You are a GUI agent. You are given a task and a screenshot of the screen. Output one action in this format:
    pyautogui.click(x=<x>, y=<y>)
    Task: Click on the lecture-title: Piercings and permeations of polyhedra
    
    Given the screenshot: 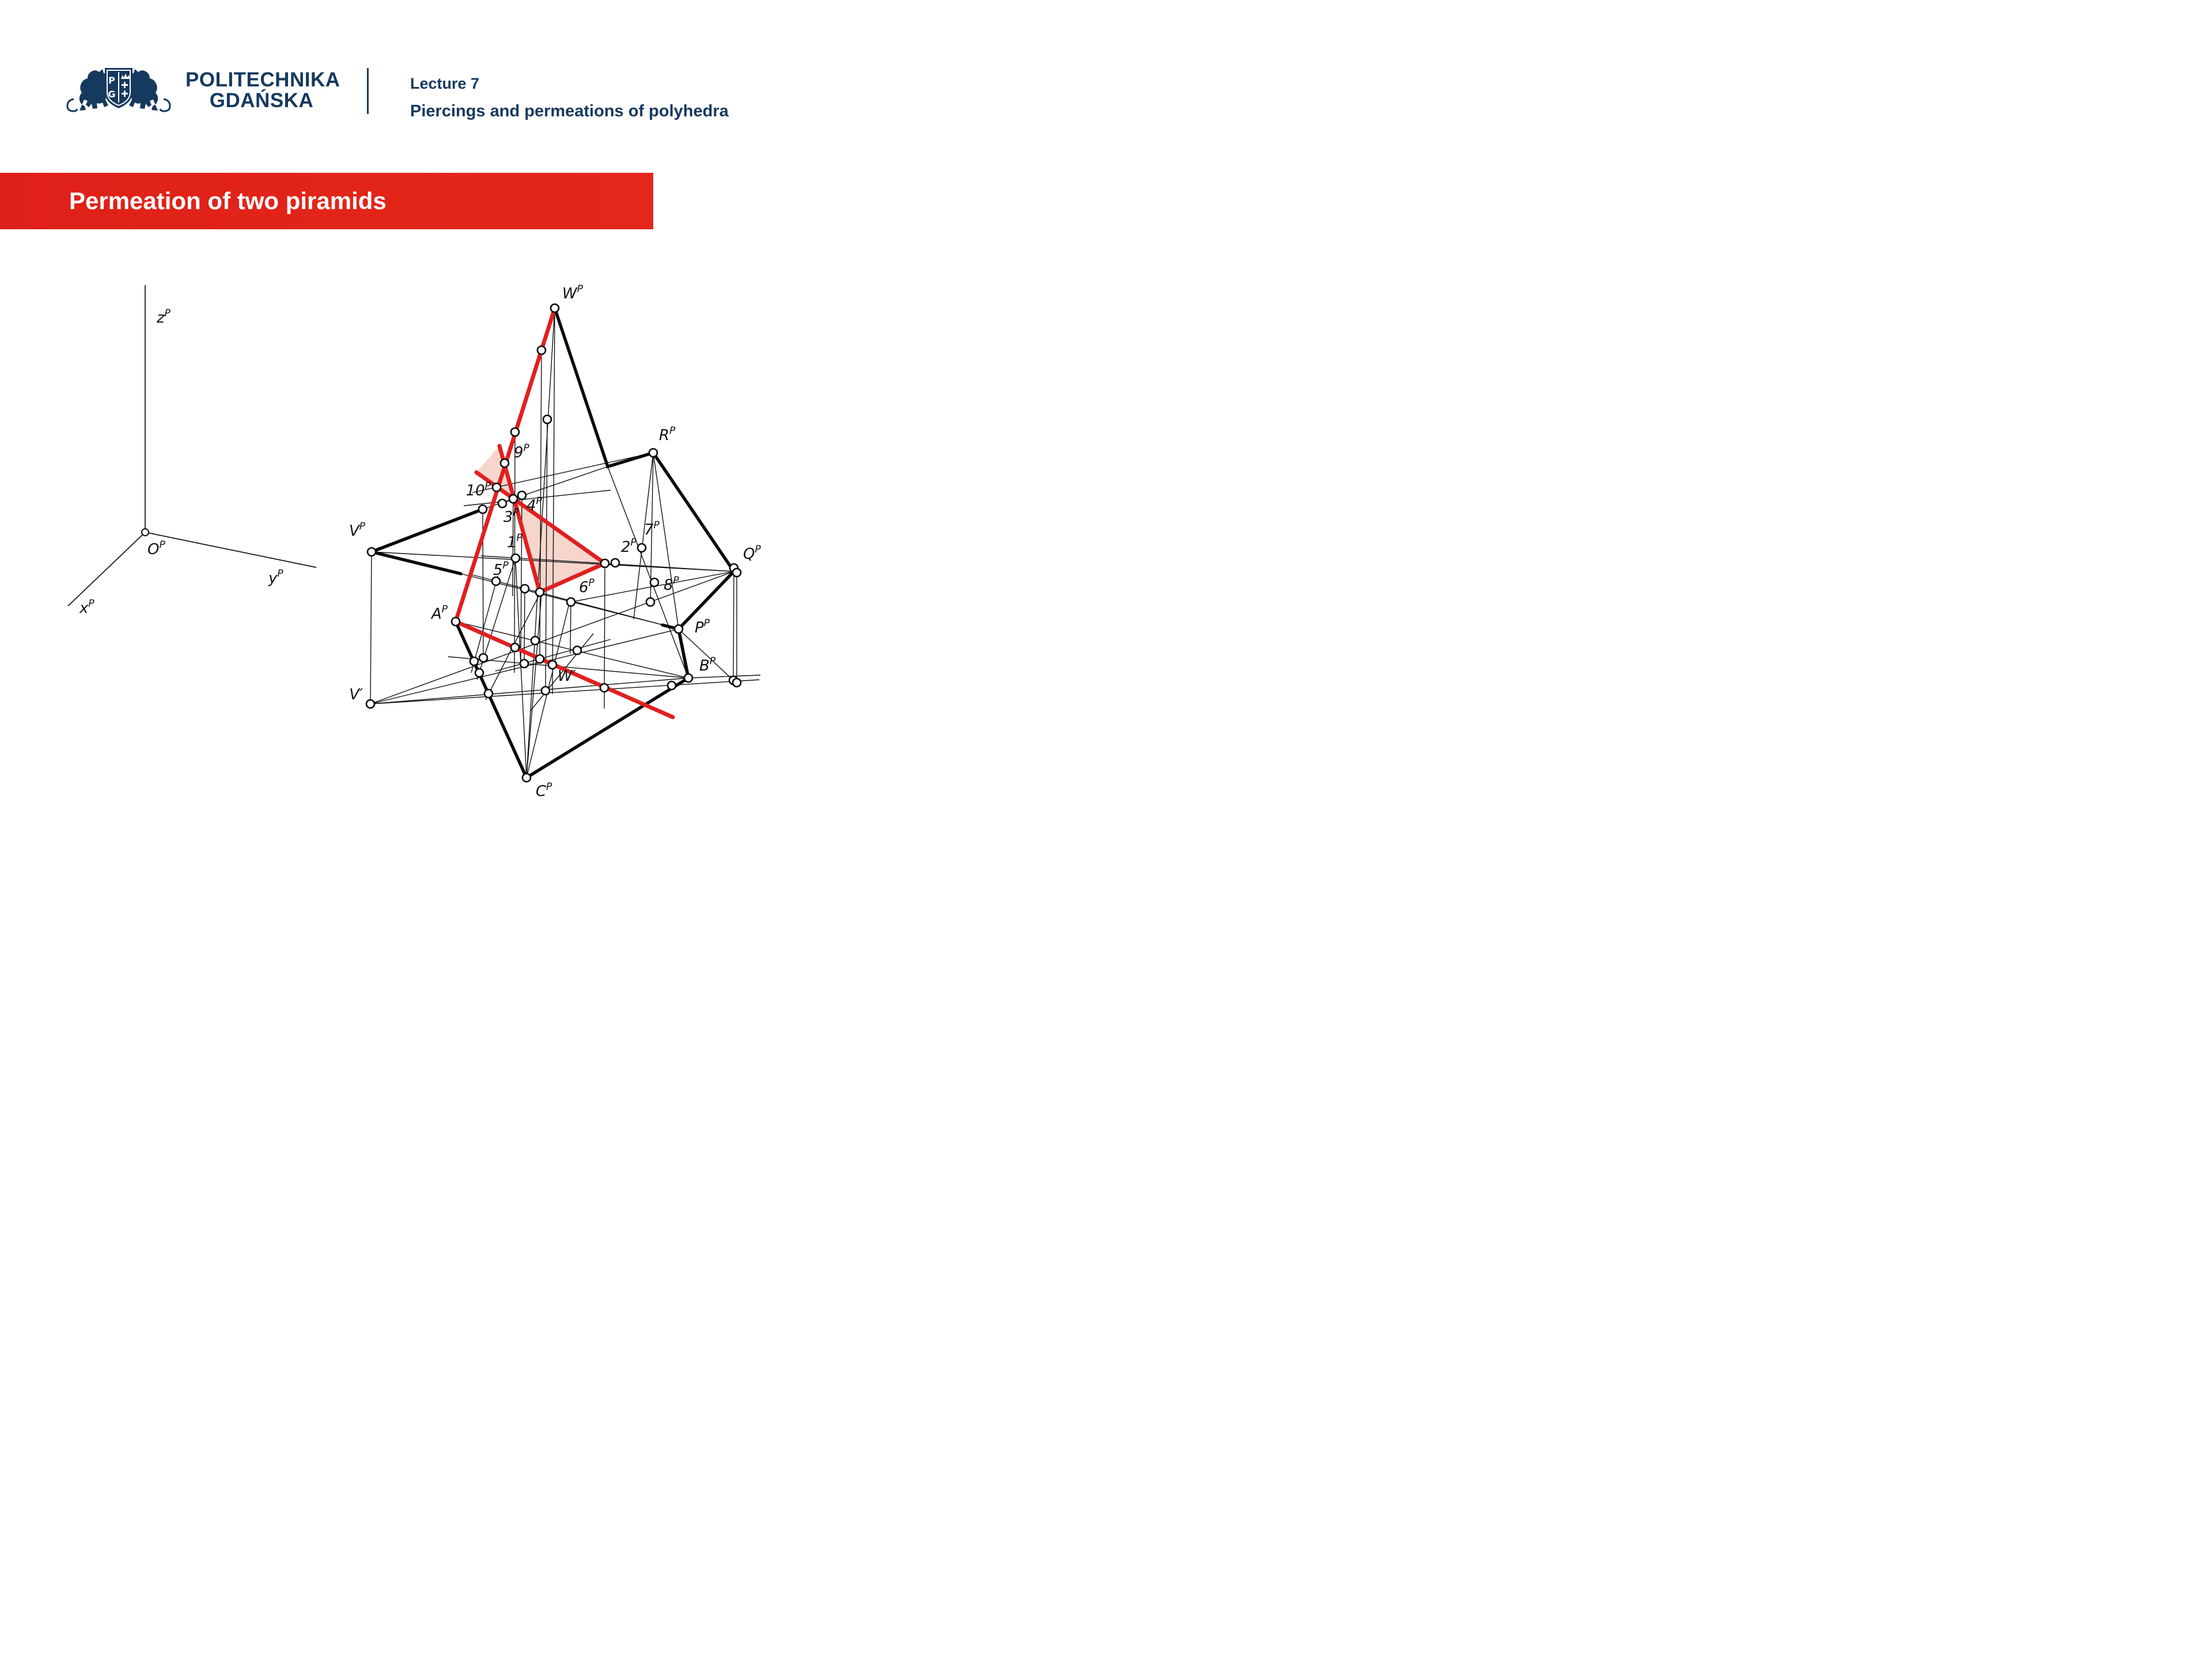 What is the action you would take?
    pyautogui.click(x=569, y=111)
    